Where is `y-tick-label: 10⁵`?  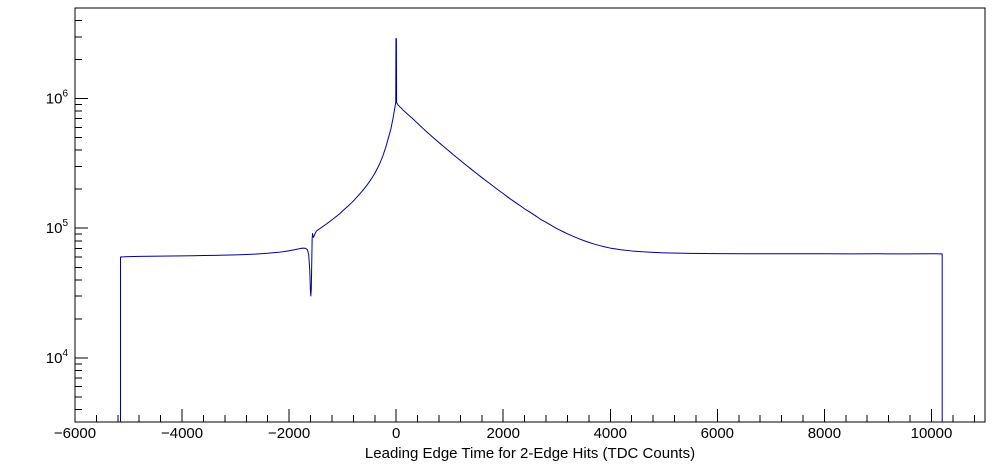 y-tick-label: 10⁵ is located at coordinates (57, 227).